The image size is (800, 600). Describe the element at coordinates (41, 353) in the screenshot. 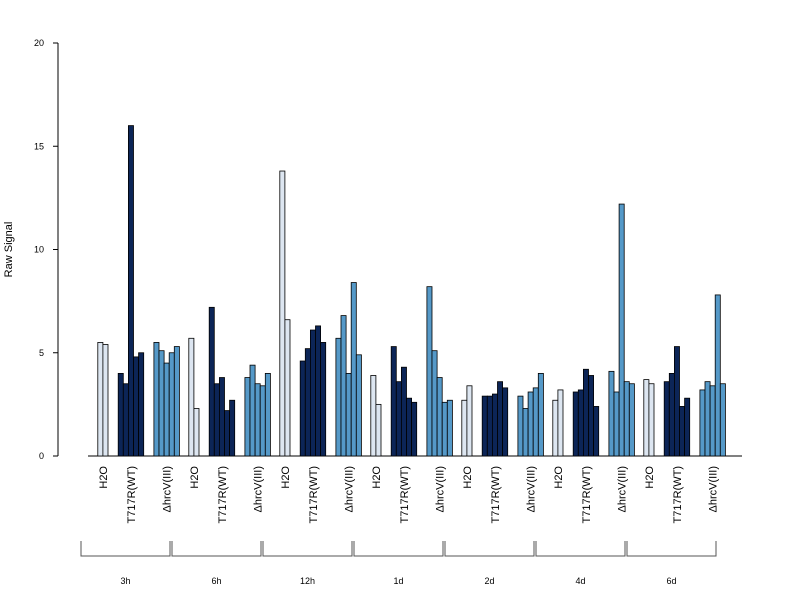

I see `y-tick-label: 5` at that location.